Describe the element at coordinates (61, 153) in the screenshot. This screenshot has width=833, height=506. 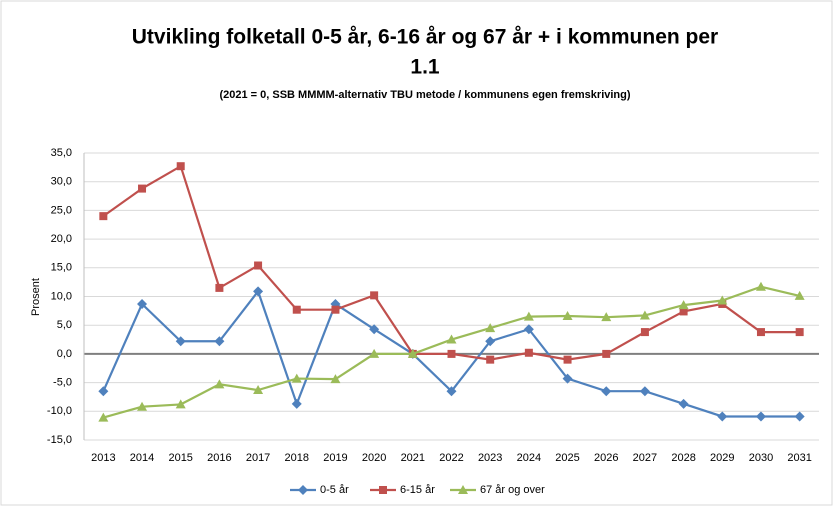
I see `y-tick-label: 35,0` at that location.